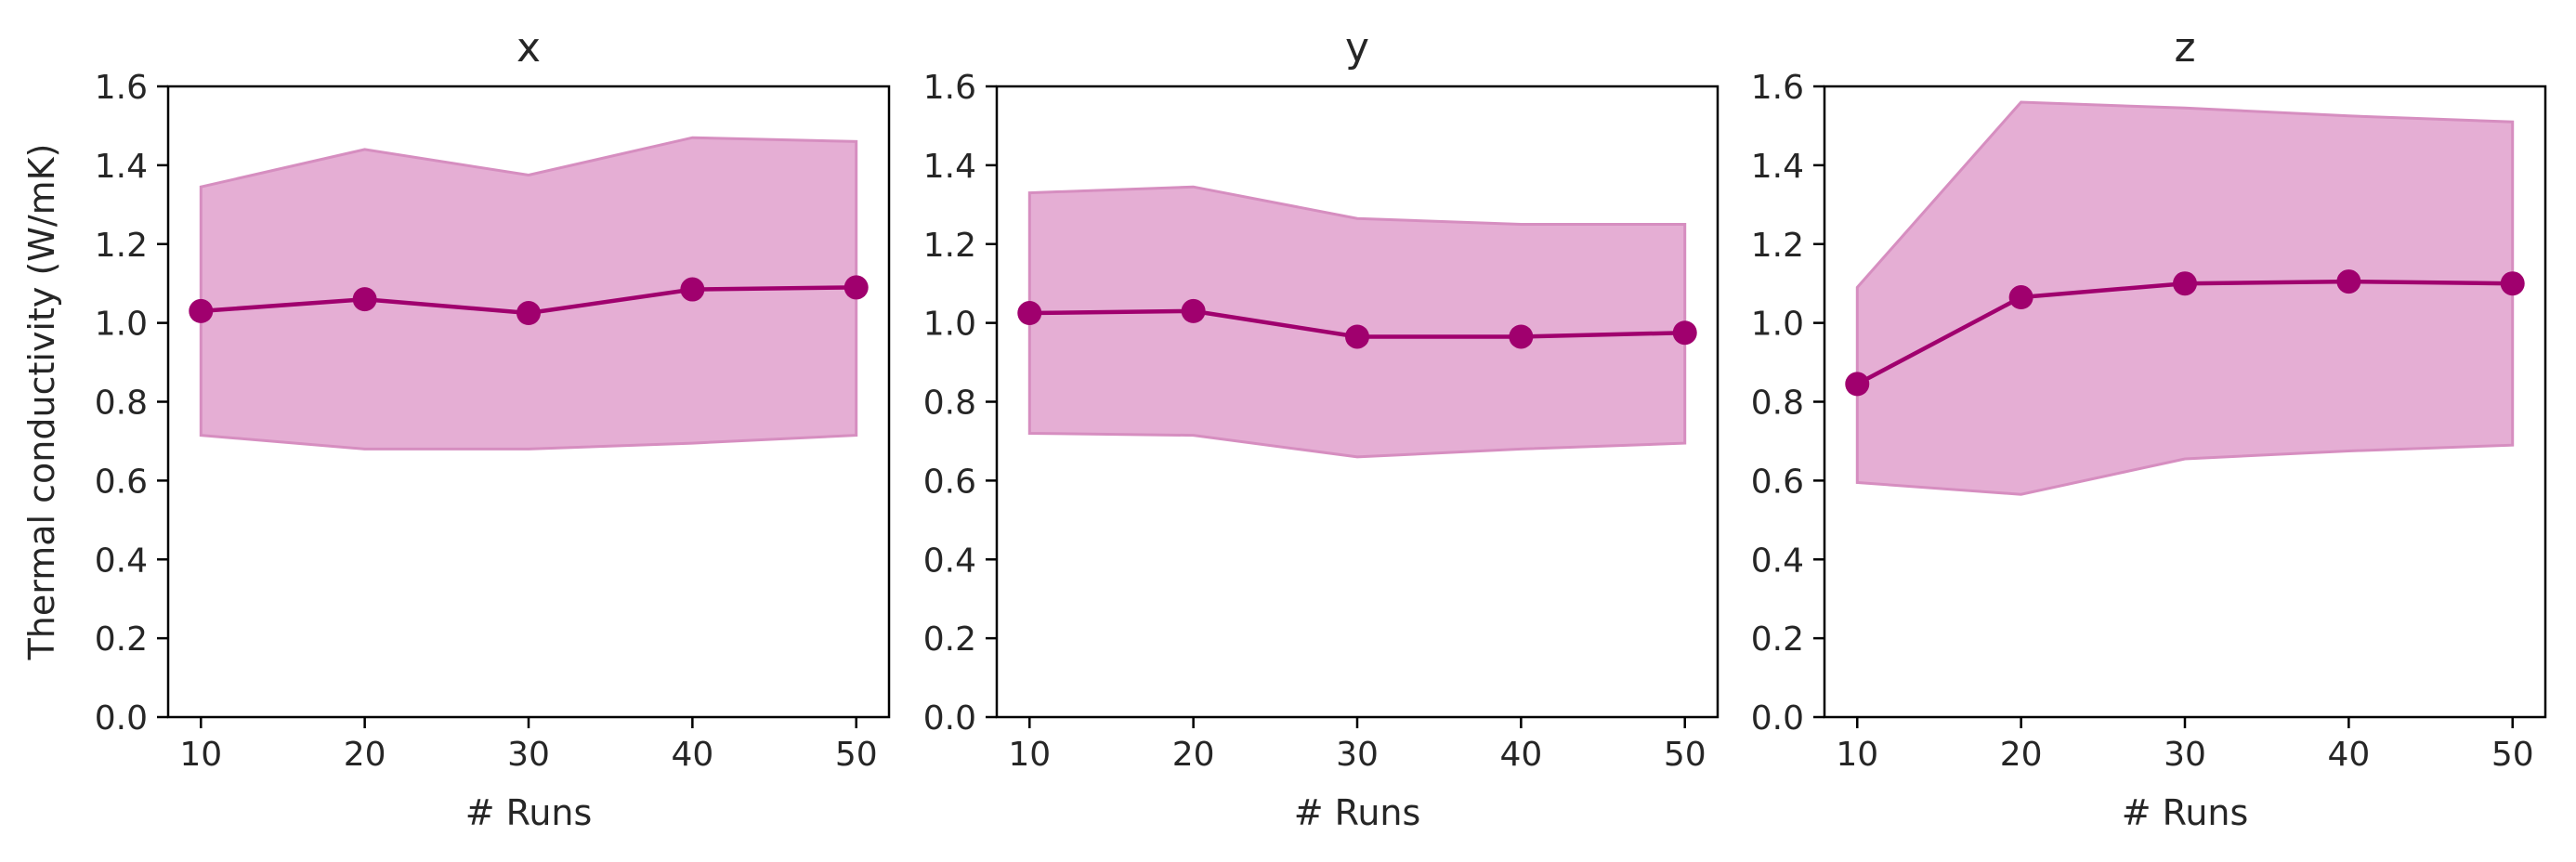 Image resolution: width=2576 pixels, height=862 pixels. I want to click on chart-0-band, so click(528, 293).